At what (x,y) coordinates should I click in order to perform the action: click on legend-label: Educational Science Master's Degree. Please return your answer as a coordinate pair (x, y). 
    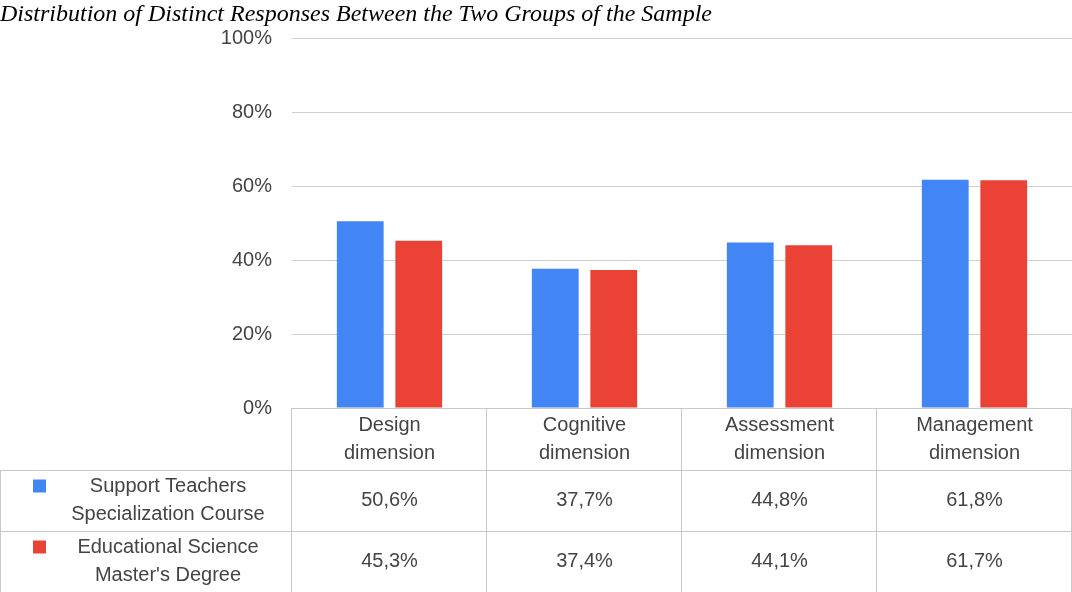
    Looking at the image, I should click on (168, 560).